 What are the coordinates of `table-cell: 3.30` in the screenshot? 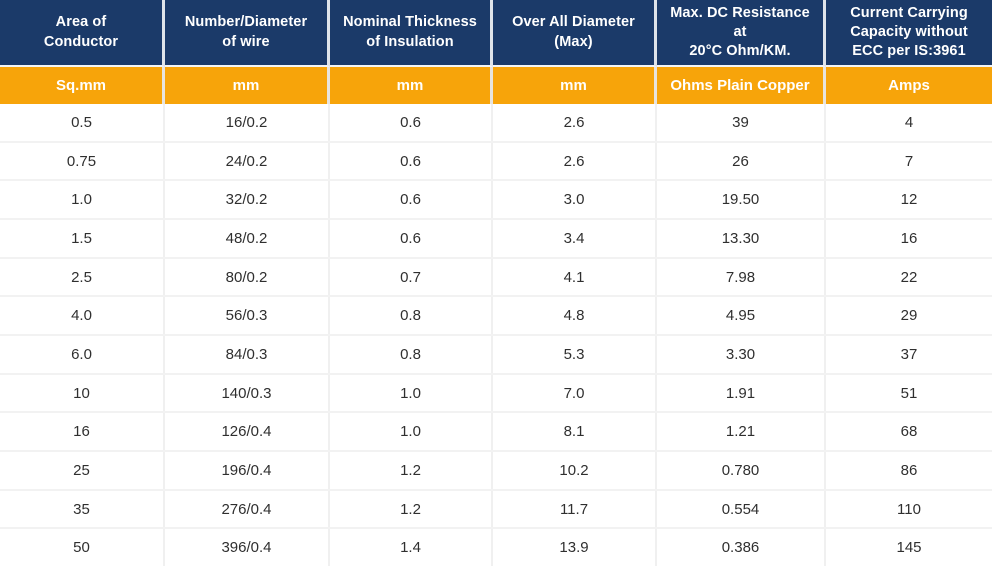 It's located at (741, 354).